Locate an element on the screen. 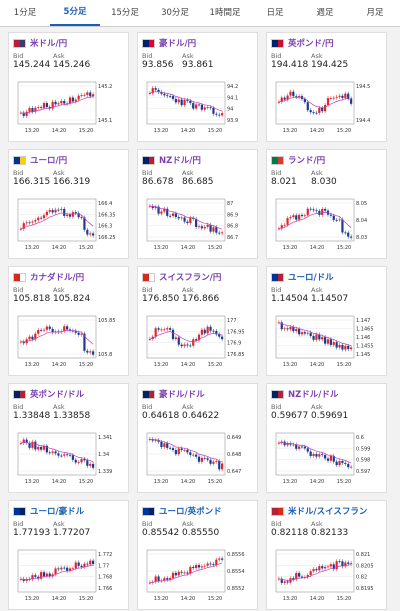 The image size is (400, 611). pair-name-link: NZドル/円 is located at coordinates (180, 161).